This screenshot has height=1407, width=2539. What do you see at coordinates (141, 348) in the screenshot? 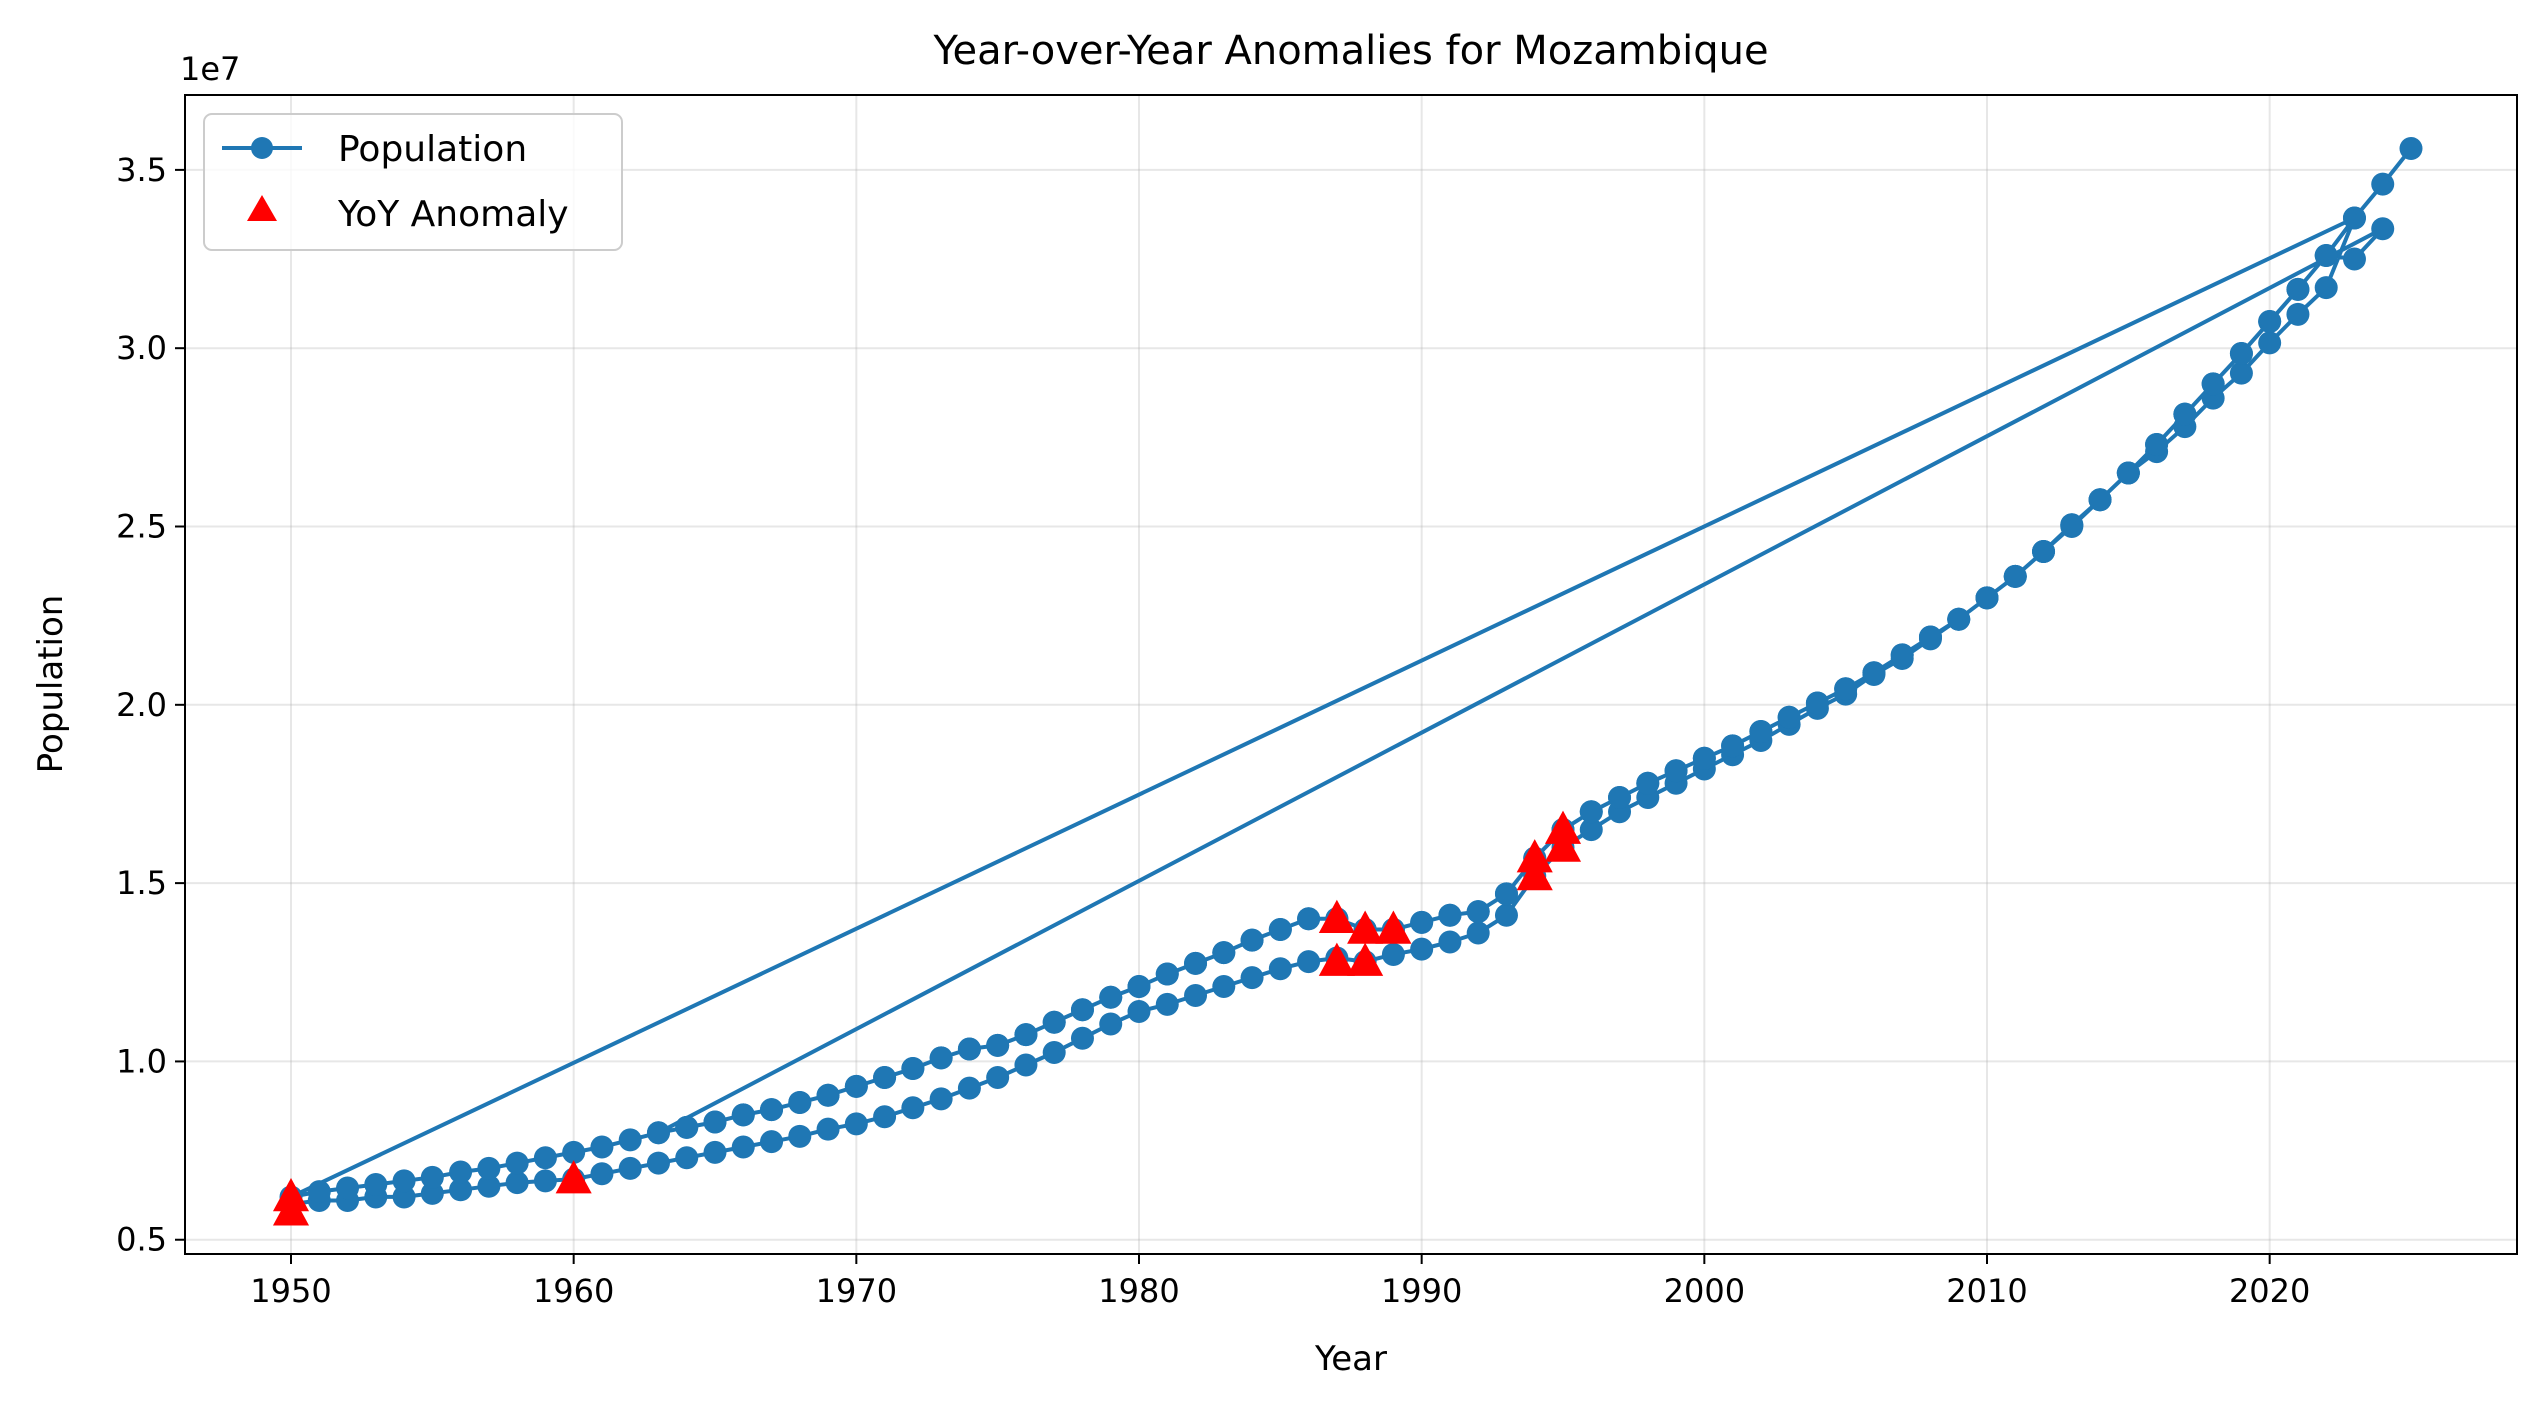
I see `y-tick-label: 3.0` at bounding box center [141, 348].